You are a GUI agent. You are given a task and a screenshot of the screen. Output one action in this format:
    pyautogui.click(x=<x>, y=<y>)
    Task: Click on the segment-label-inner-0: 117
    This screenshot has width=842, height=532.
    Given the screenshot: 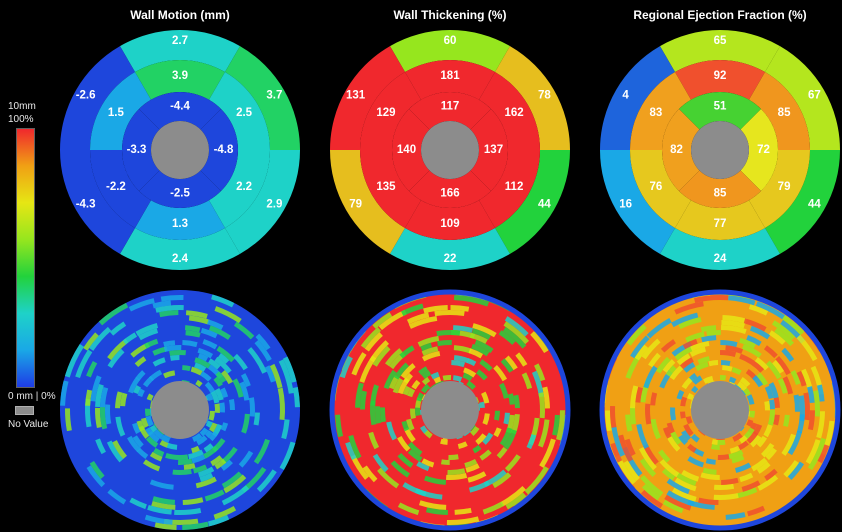 What is the action you would take?
    pyautogui.click(x=450, y=107)
    